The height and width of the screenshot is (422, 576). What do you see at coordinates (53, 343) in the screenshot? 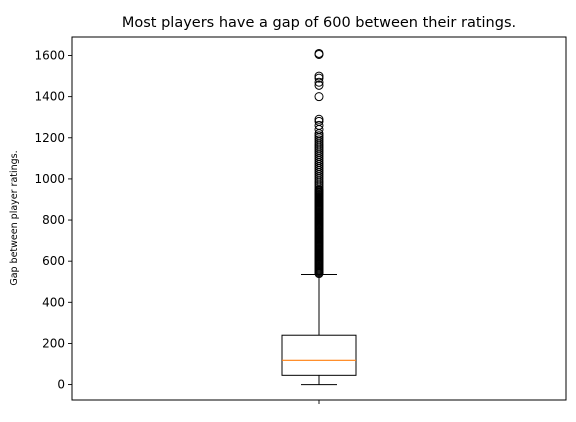
I see `y-tick-label: 200` at bounding box center [53, 343].